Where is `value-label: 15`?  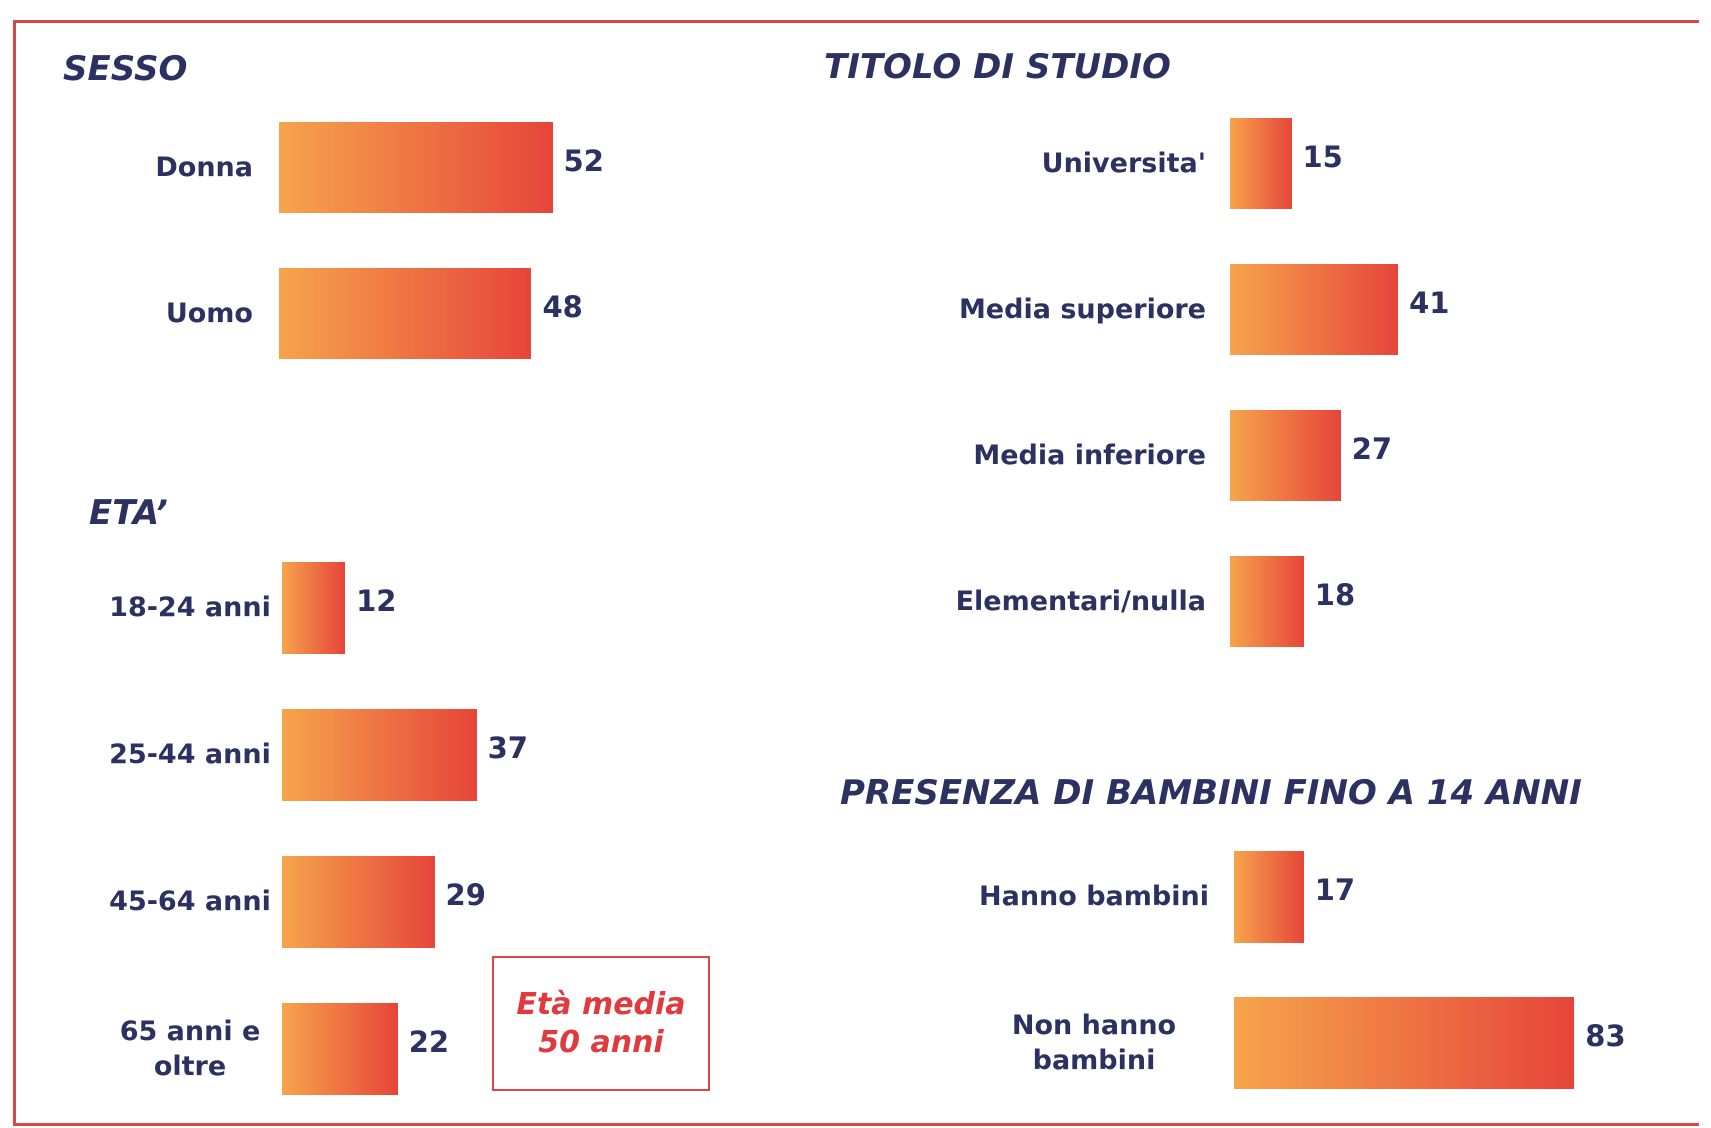 value-label: 15 is located at coordinates (1322, 156).